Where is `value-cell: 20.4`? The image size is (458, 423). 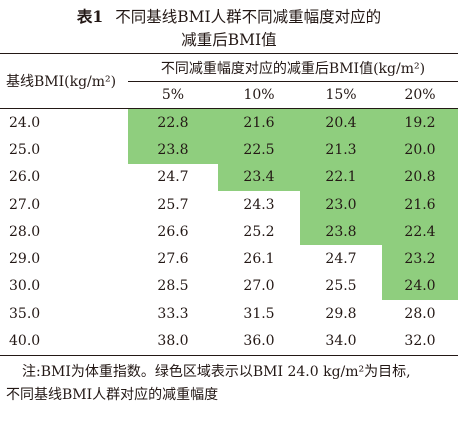 value-cell: 20.4 is located at coordinates (341, 122).